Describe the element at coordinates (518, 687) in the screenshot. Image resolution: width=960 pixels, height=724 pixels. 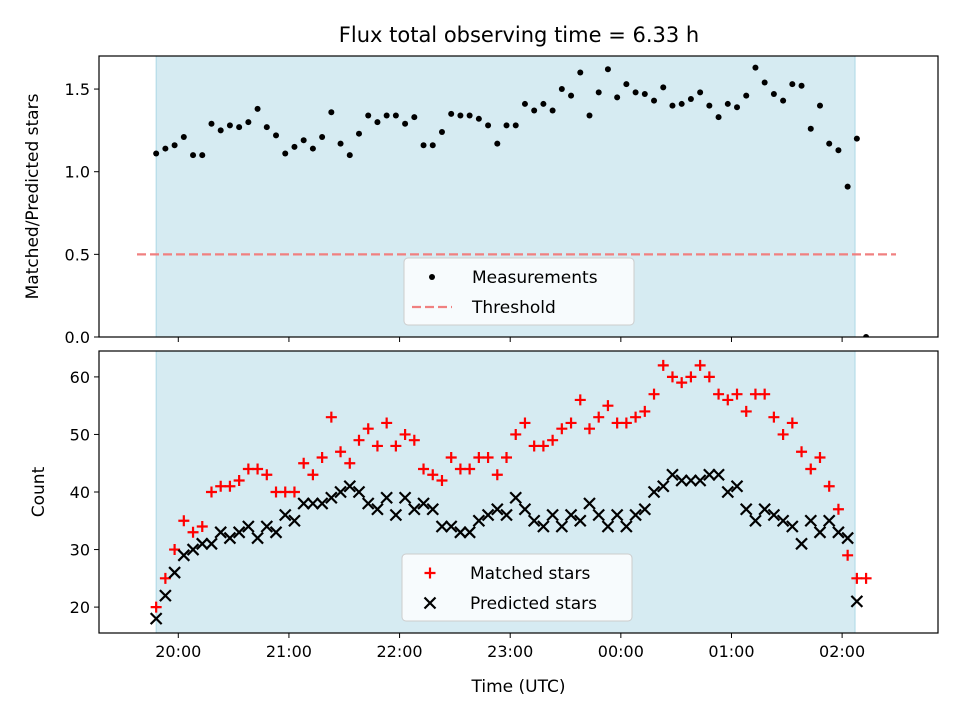
I see `x-axis-label: Time (UTC)` at that location.